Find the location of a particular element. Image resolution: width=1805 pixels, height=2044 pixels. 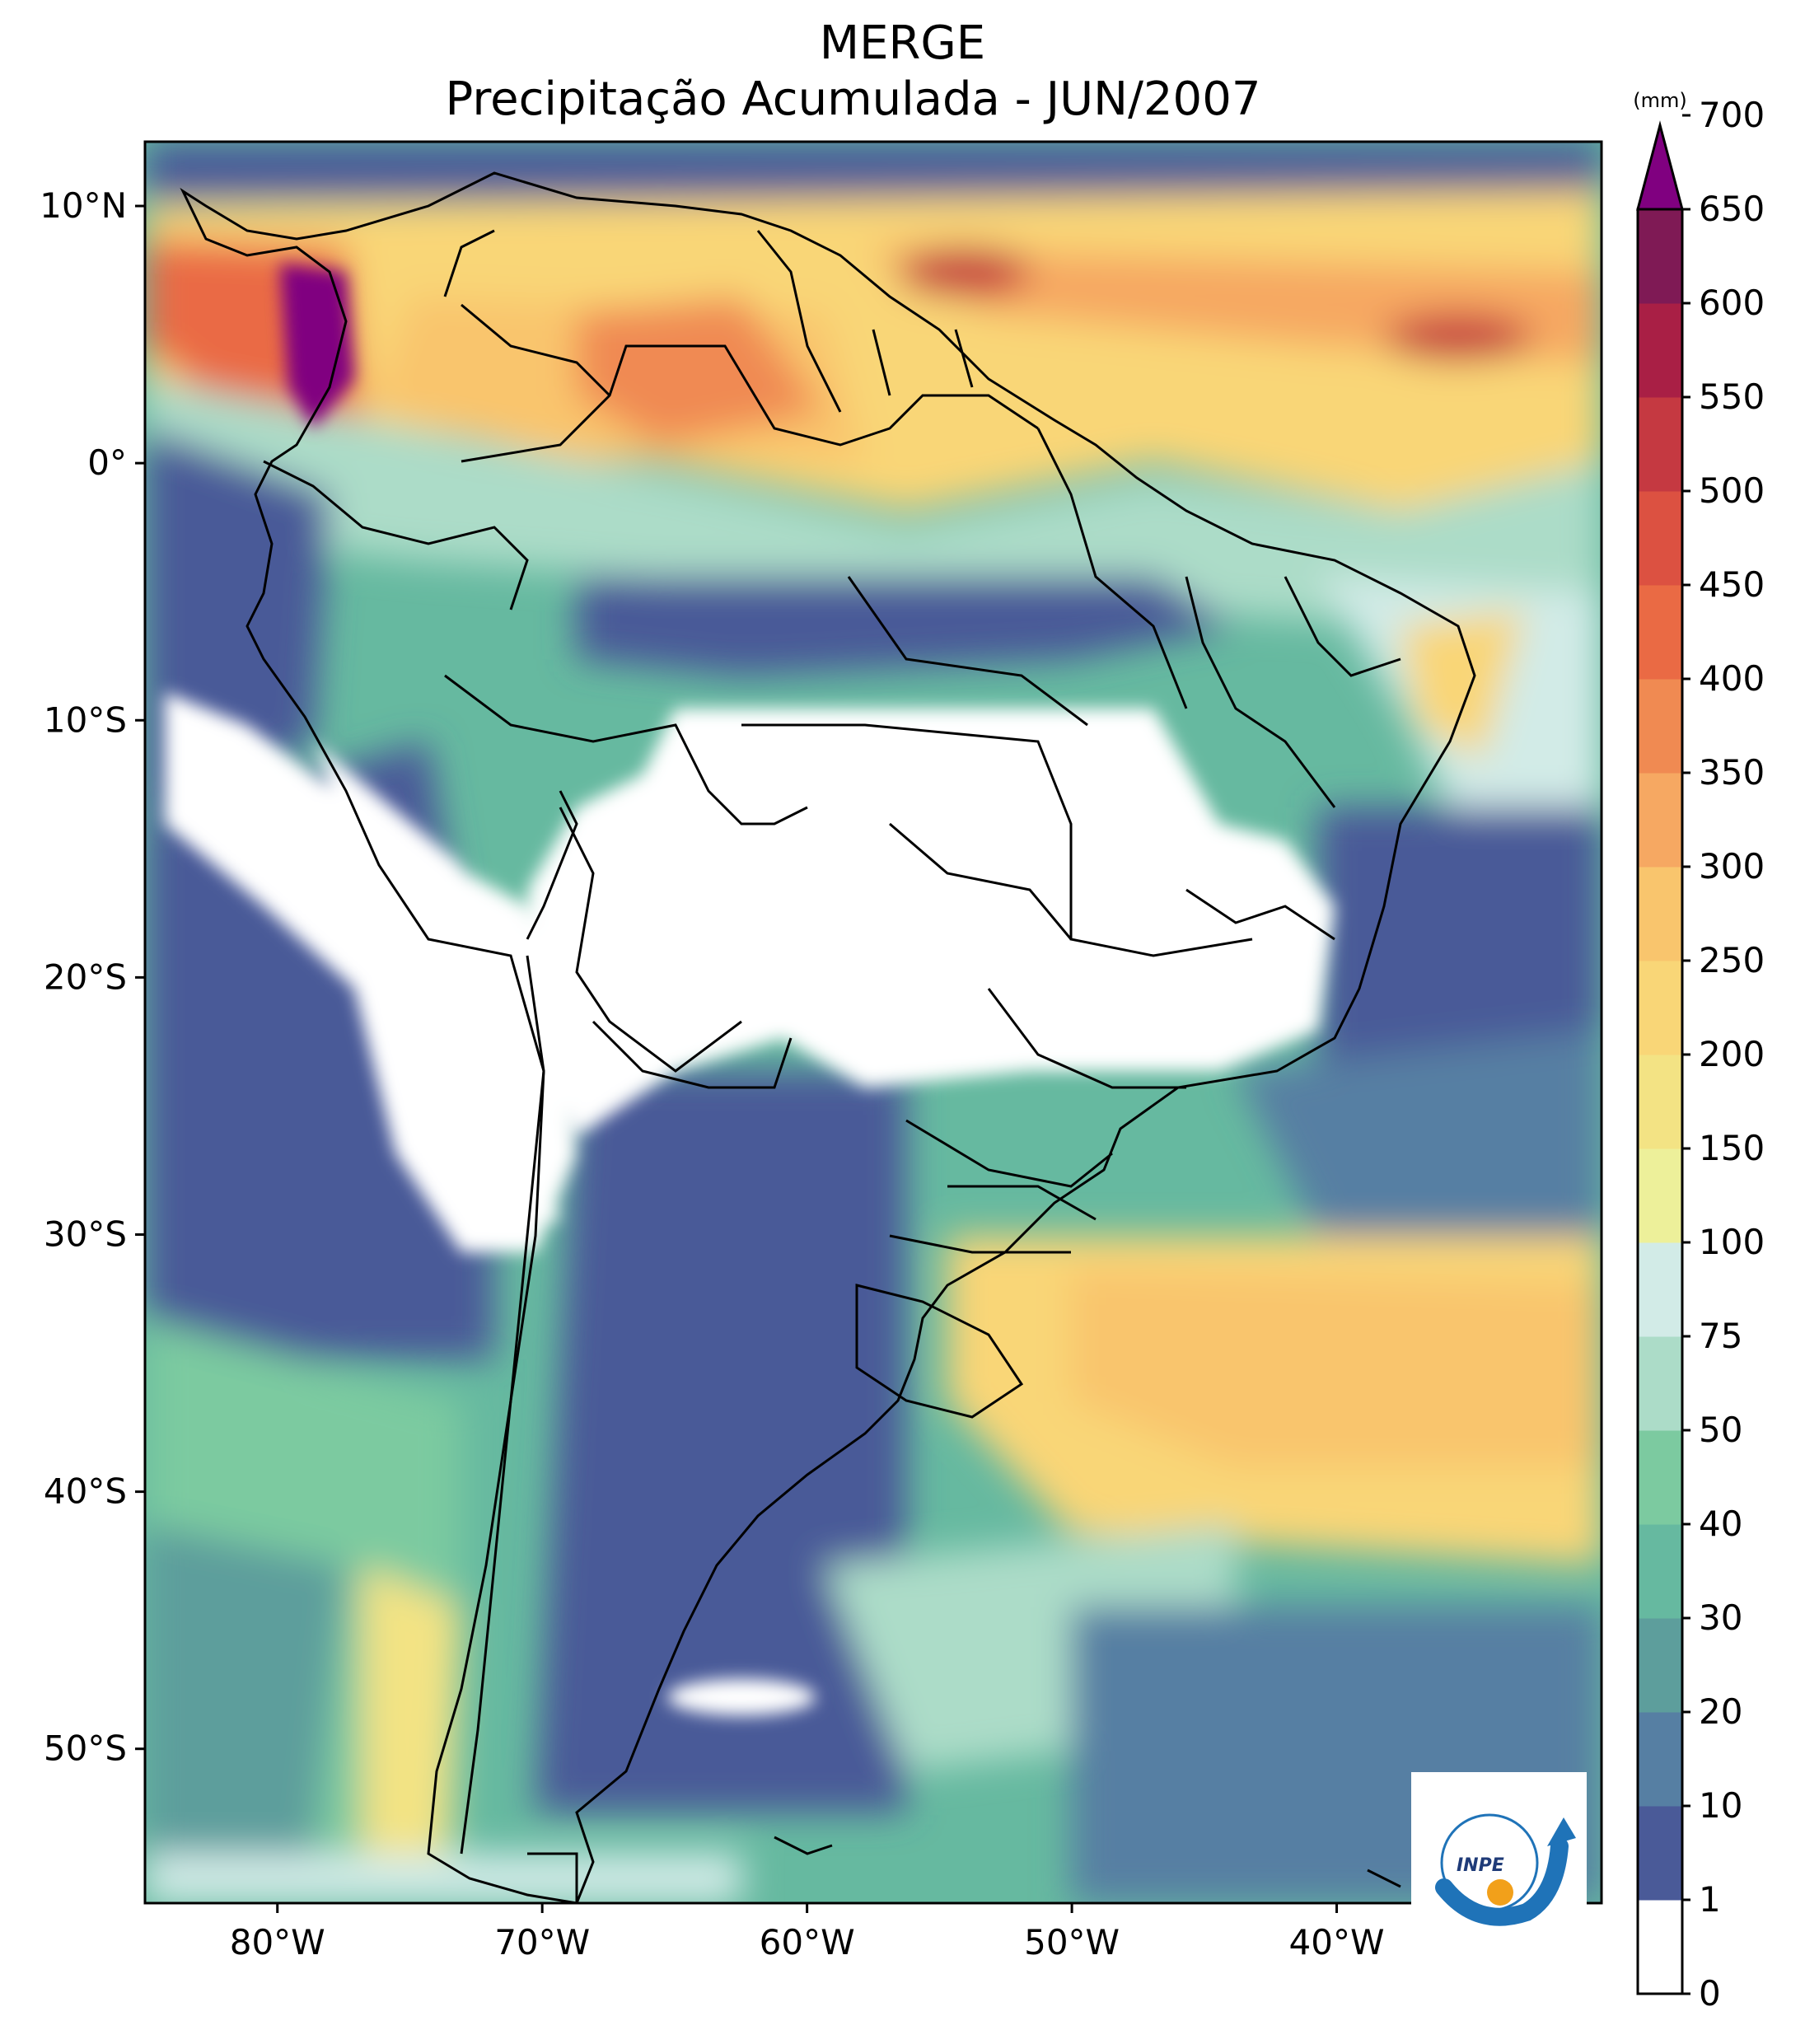

border-brazil-west is located at coordinates (626, 750).